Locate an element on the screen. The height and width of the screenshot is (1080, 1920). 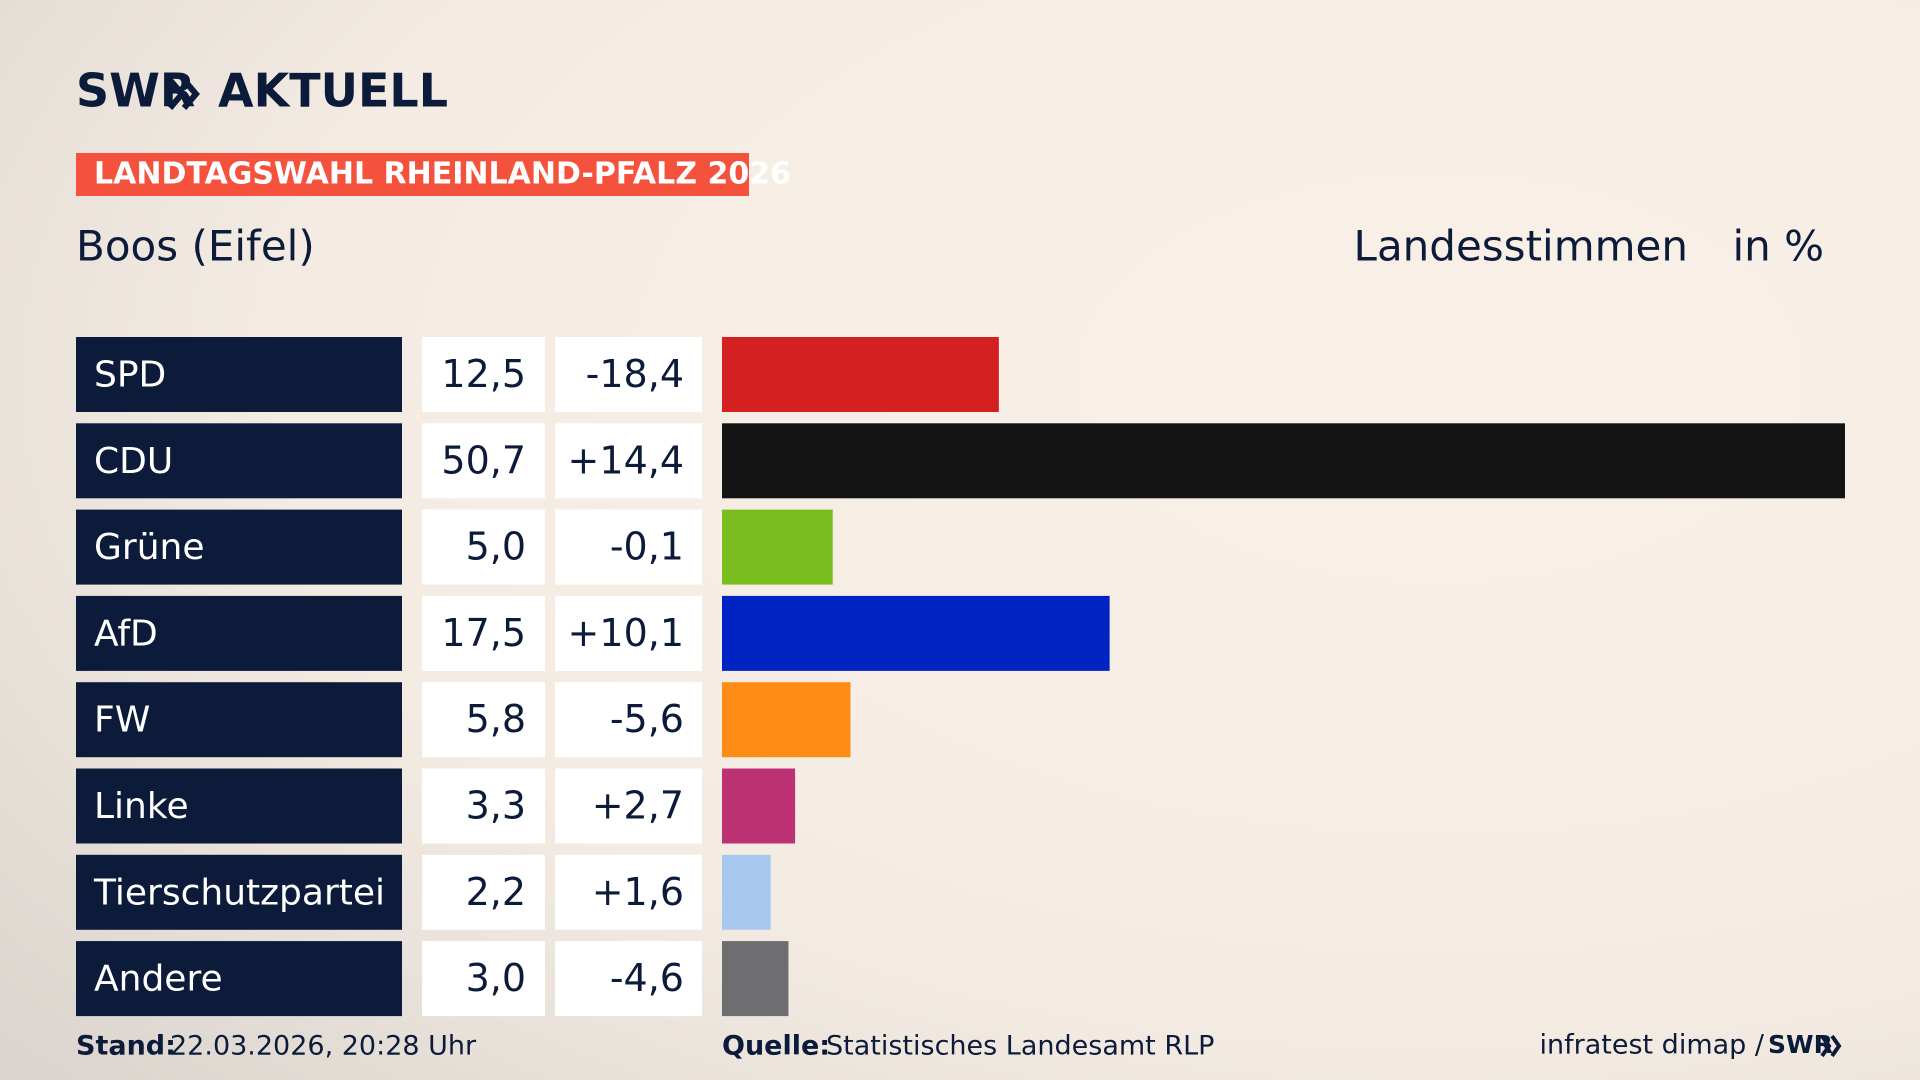
change-label: +1,6 is located at coordinates (638, 892).